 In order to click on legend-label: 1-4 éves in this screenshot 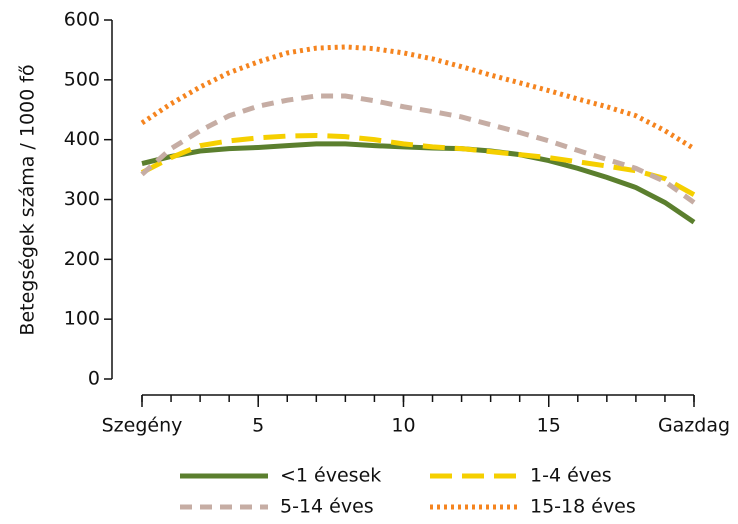, I will do `click(571, 476)`.